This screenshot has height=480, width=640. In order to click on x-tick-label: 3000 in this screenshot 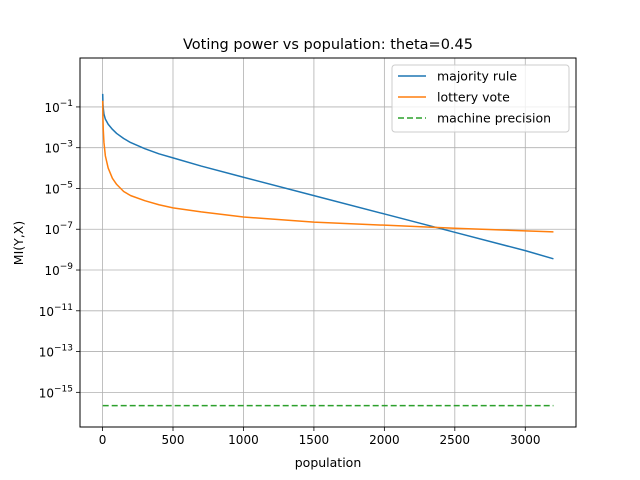, I will do `click(525, 440)`.